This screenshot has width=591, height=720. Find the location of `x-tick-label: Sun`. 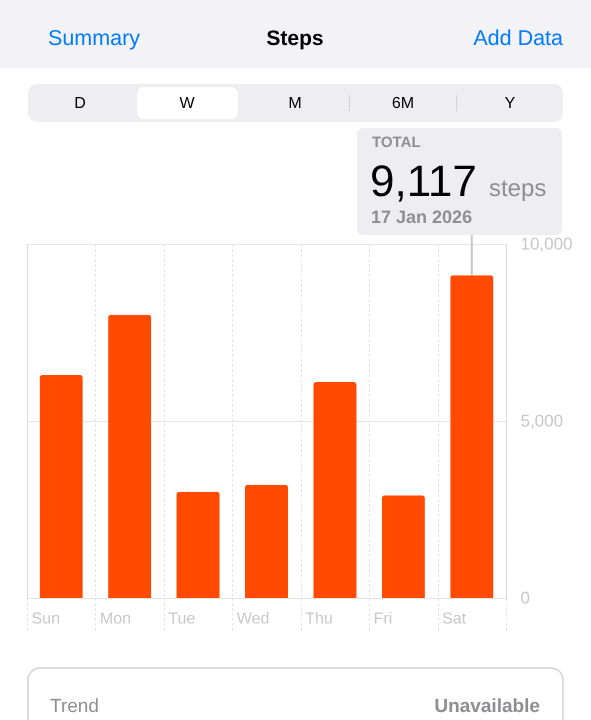

x-tick-label: Sun is located at coordinates (46, 619).